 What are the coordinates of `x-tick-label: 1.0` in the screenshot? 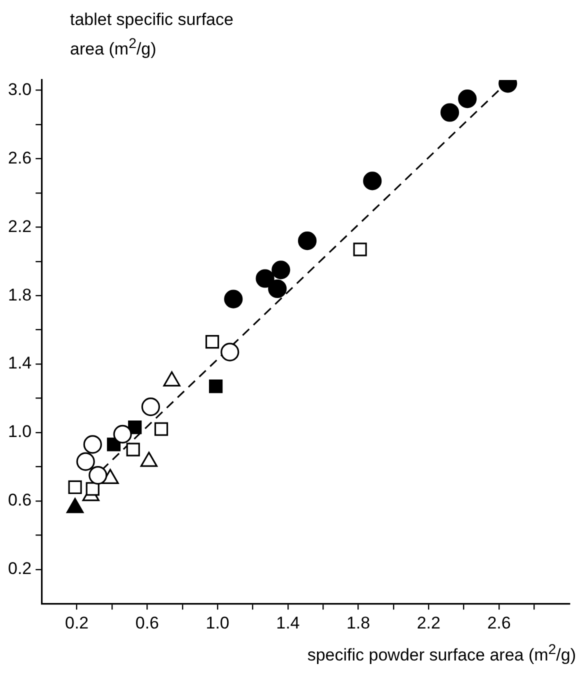 It's located at (218, 622).